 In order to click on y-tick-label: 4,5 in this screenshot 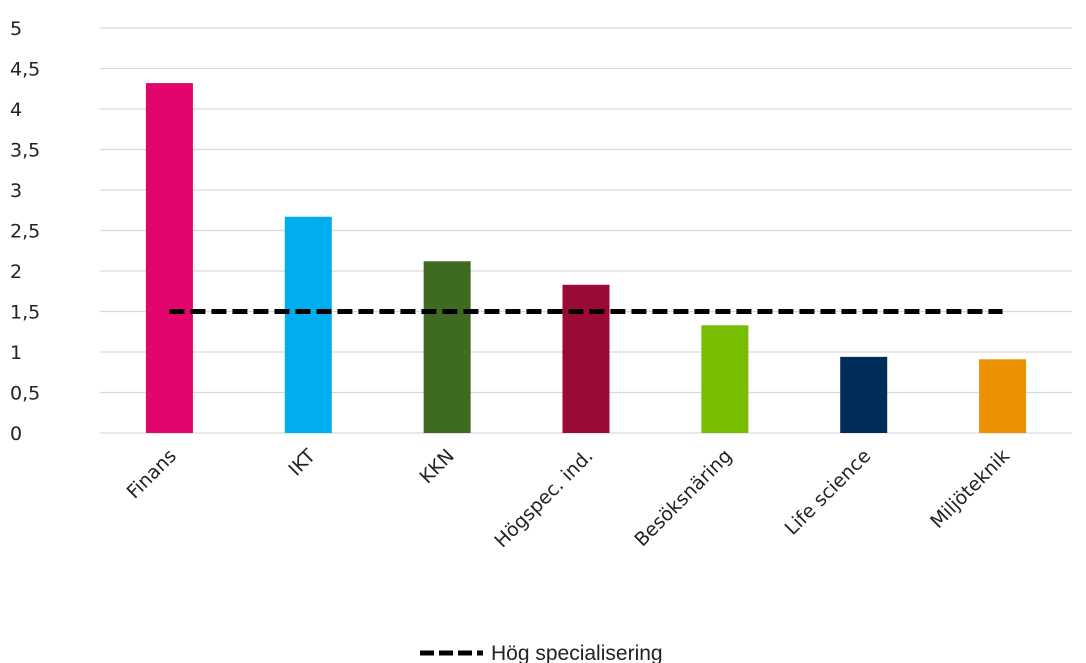, I will do `click(25, 70)`.